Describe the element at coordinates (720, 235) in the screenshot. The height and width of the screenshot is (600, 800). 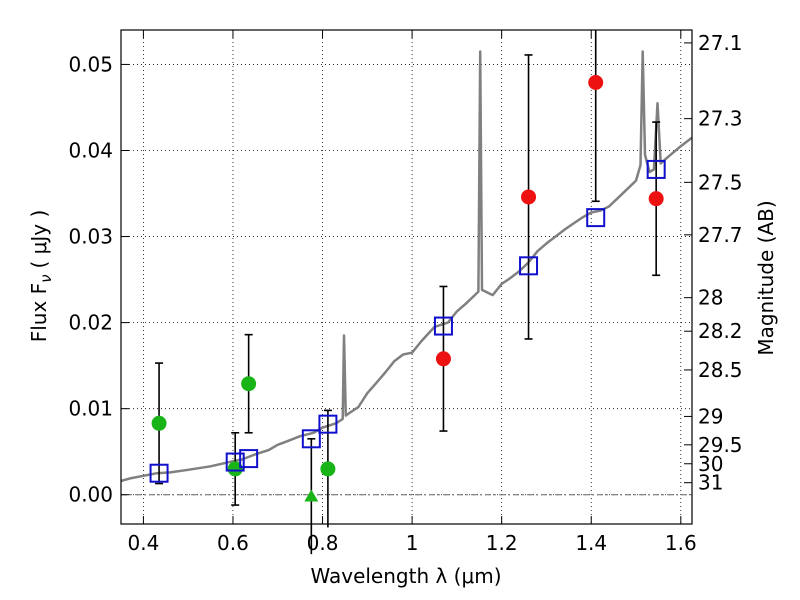
I see `y2-tick-label: 27.7` at that location.